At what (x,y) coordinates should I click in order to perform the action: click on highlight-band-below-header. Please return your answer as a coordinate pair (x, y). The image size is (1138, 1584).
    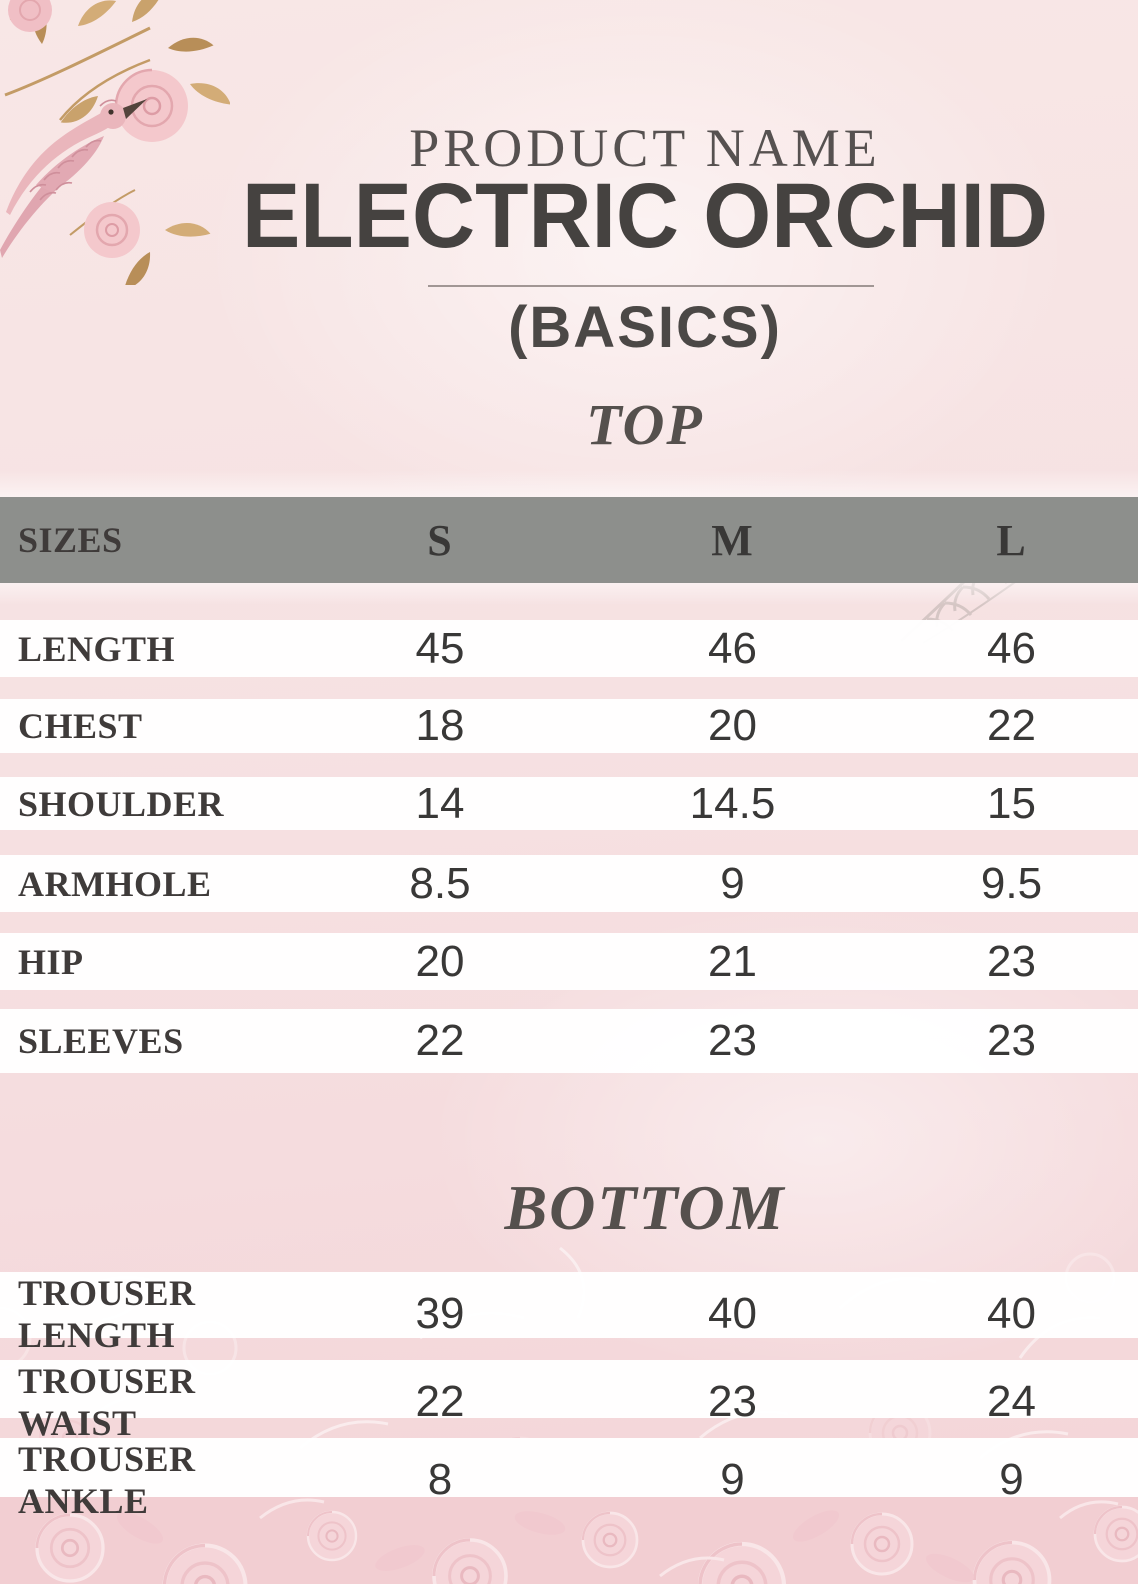
    Looking at the image, I should click on (569, 594).